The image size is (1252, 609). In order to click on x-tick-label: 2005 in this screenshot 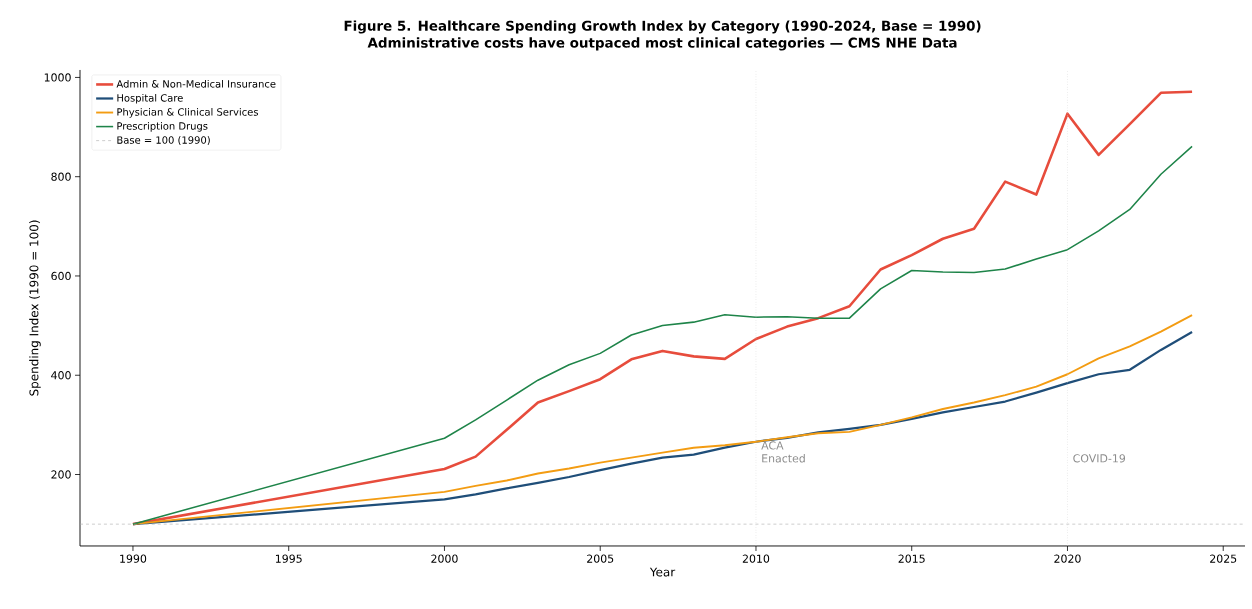, I will do `click(600, 558)`.